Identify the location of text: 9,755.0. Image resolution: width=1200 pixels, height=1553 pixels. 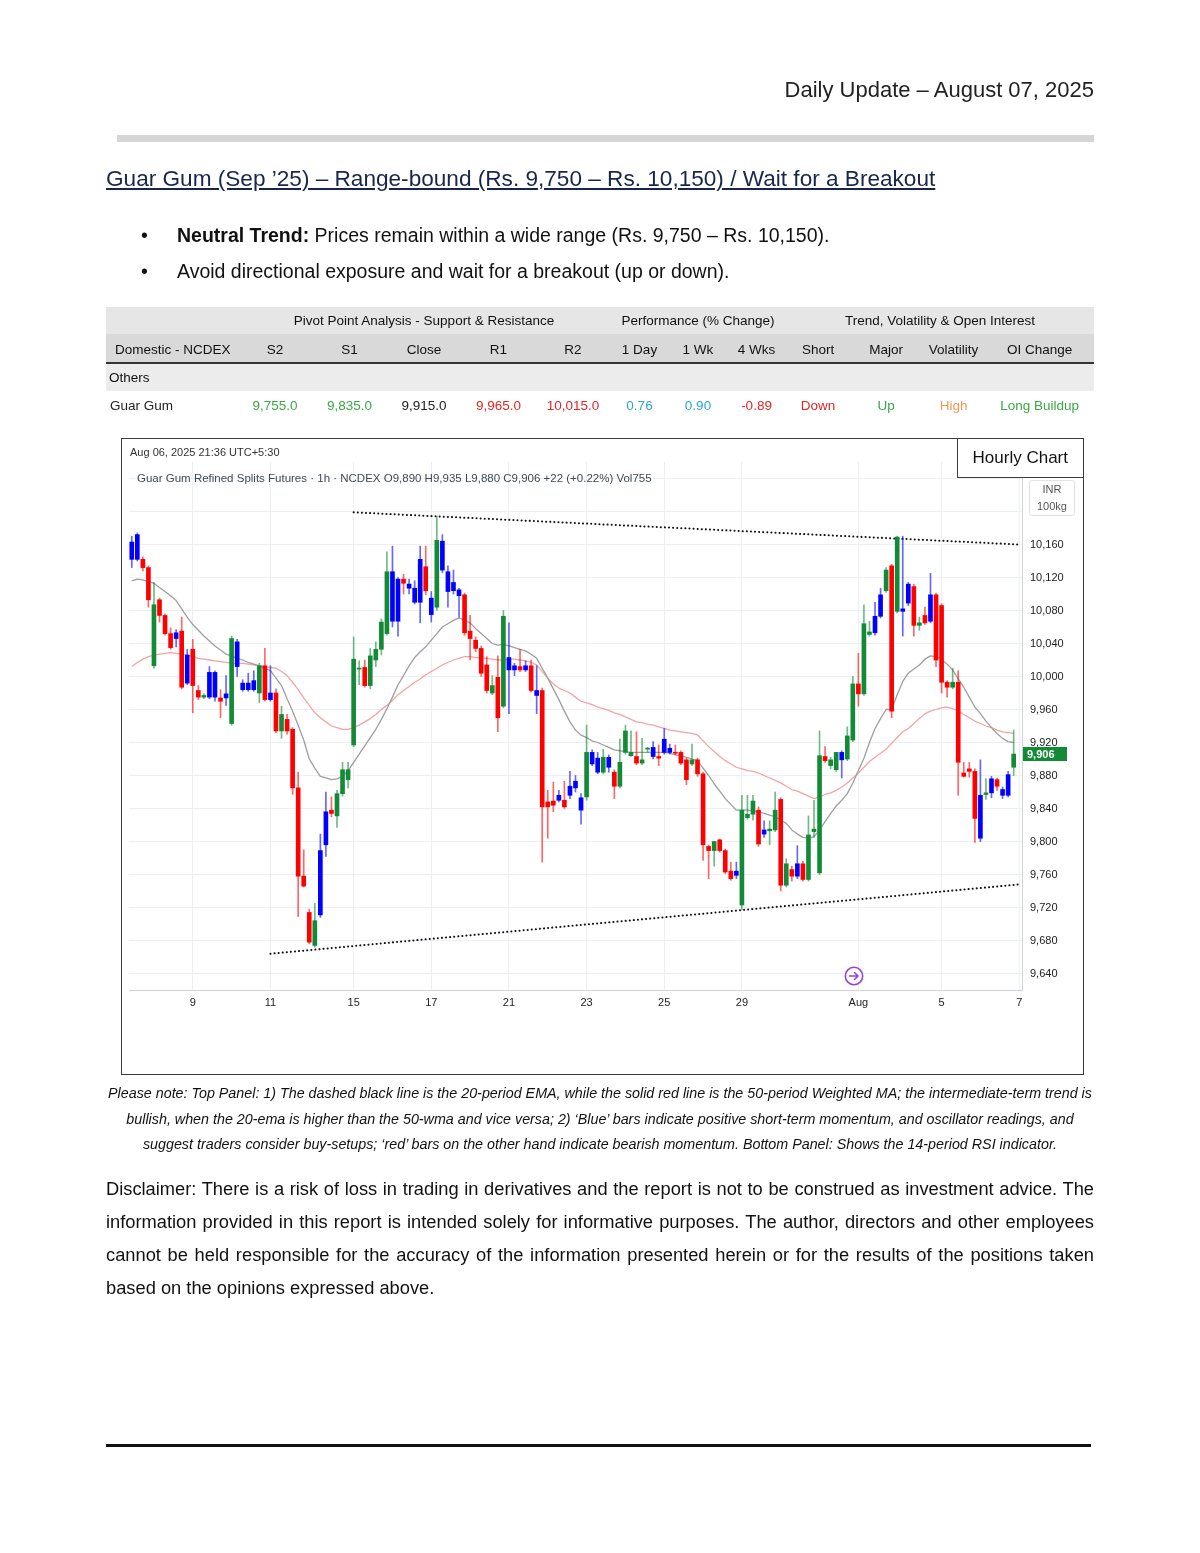
(275, 405).